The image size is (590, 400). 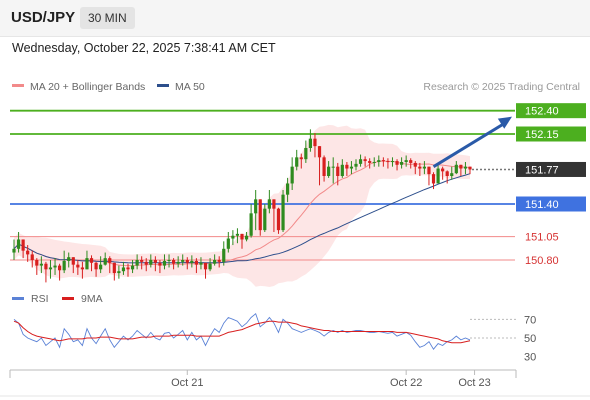 What do you see at coordinates (551, 204) in the screenshot?
I see `support-level-tag` at bounding box center [551, 204].